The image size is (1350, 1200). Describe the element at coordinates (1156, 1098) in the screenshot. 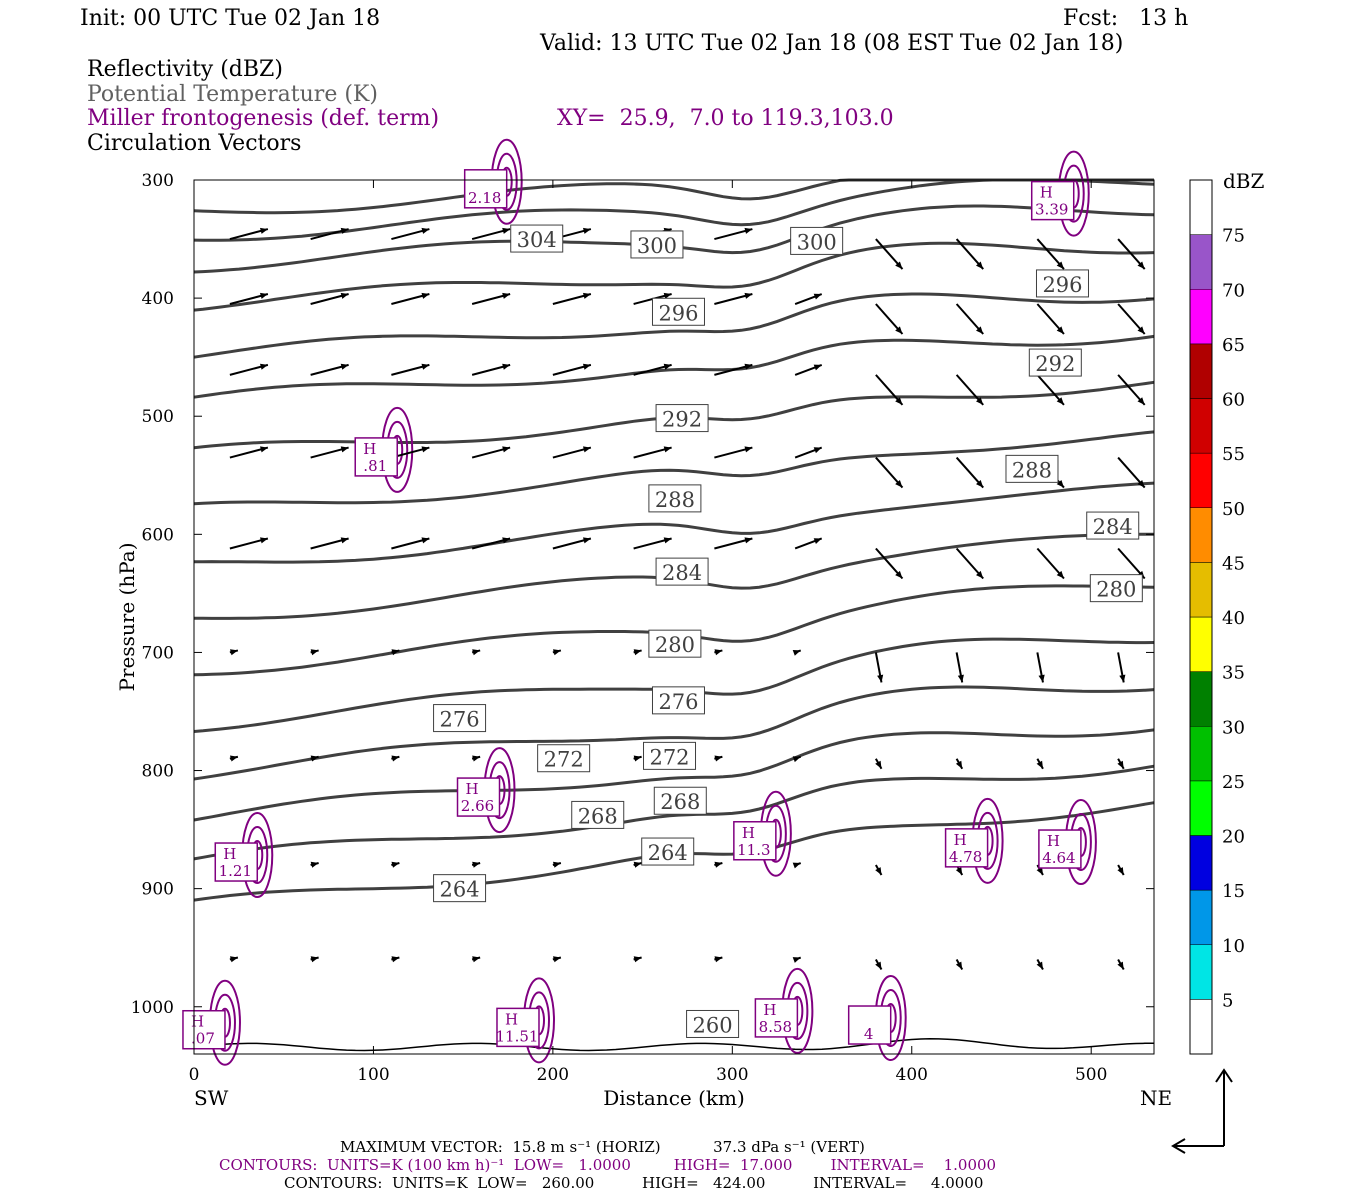

I see `ne-label: NE` at that location.